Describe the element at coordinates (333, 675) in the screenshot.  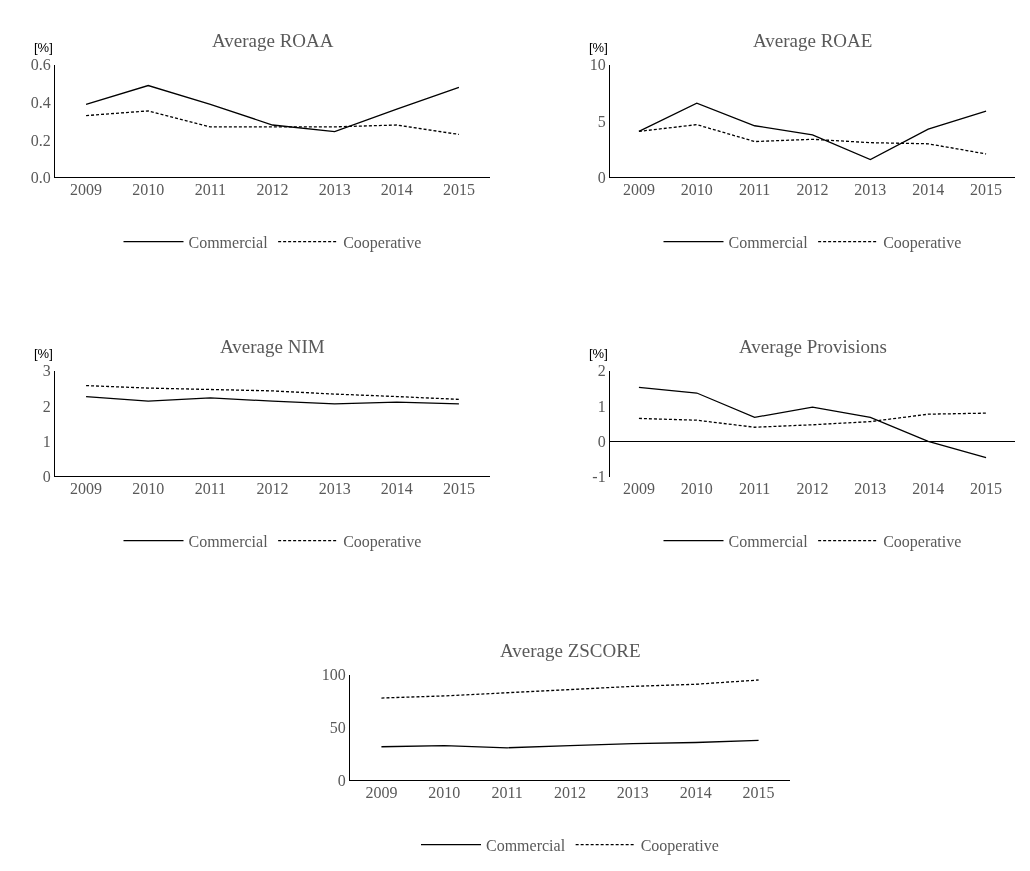
I see `y-tick-label: 100` at that location.